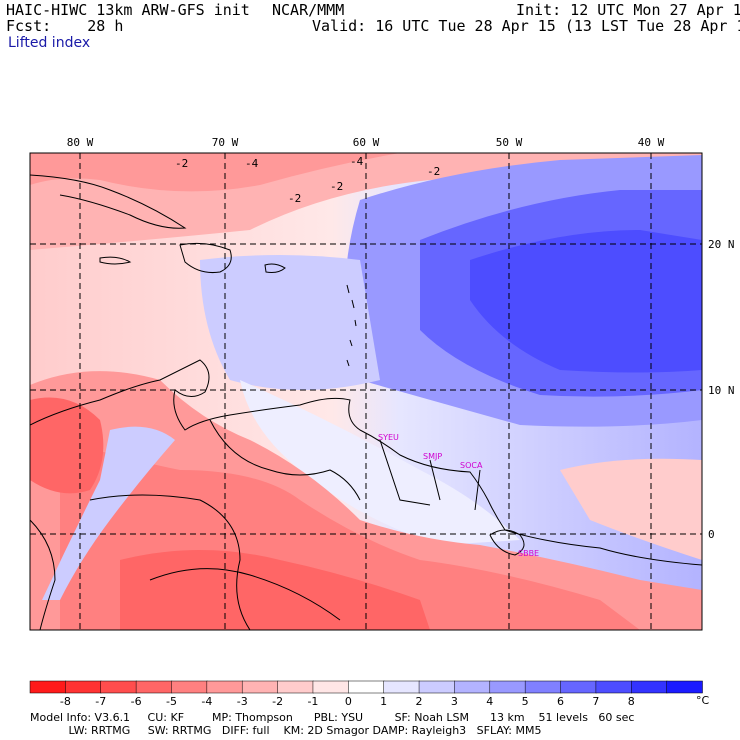  I want to click on lon-label: 80 W, so click(80, 142).